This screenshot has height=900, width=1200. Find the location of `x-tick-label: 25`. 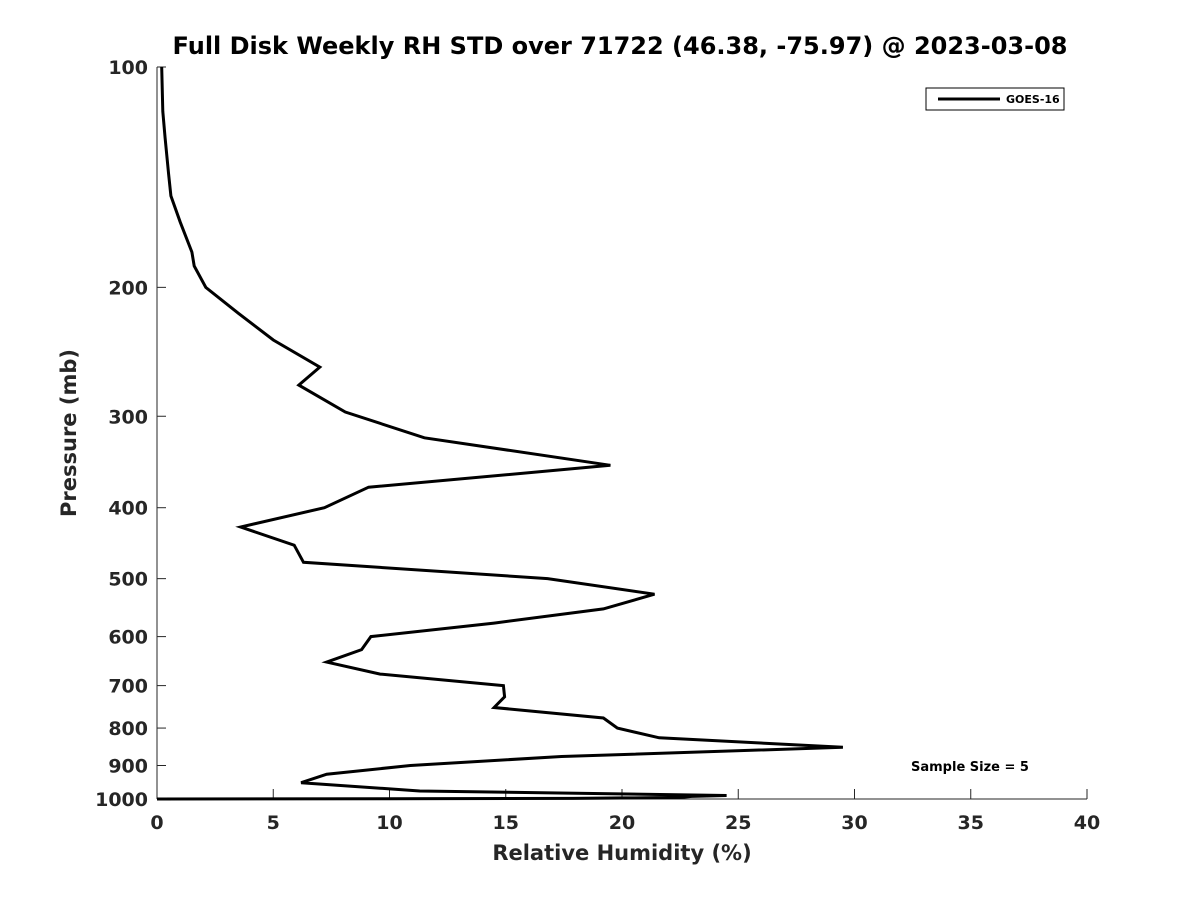

x-tick-label: 25 is located at coordinates (738, 823).